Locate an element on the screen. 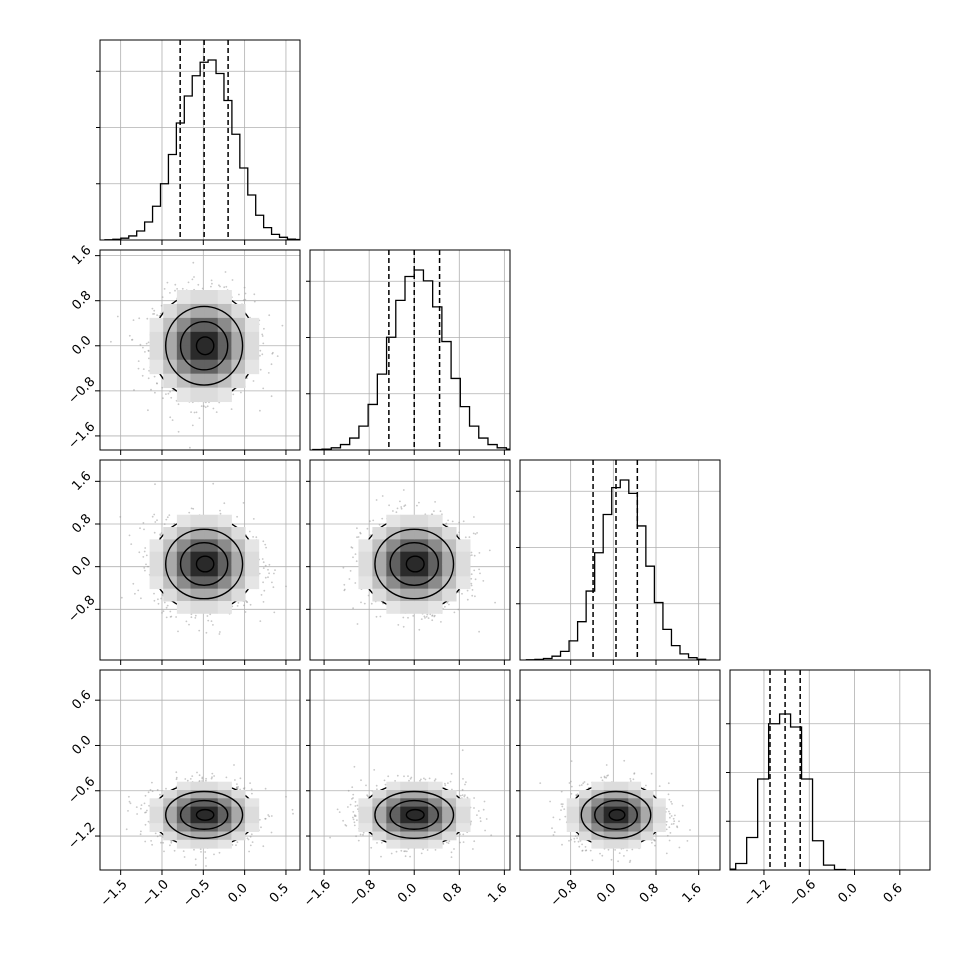  panel-3-0: −1.2−0.60.00.6−1.5 −1.0 −0.5 0.0 0.5 is located at coordinates (183, 789).